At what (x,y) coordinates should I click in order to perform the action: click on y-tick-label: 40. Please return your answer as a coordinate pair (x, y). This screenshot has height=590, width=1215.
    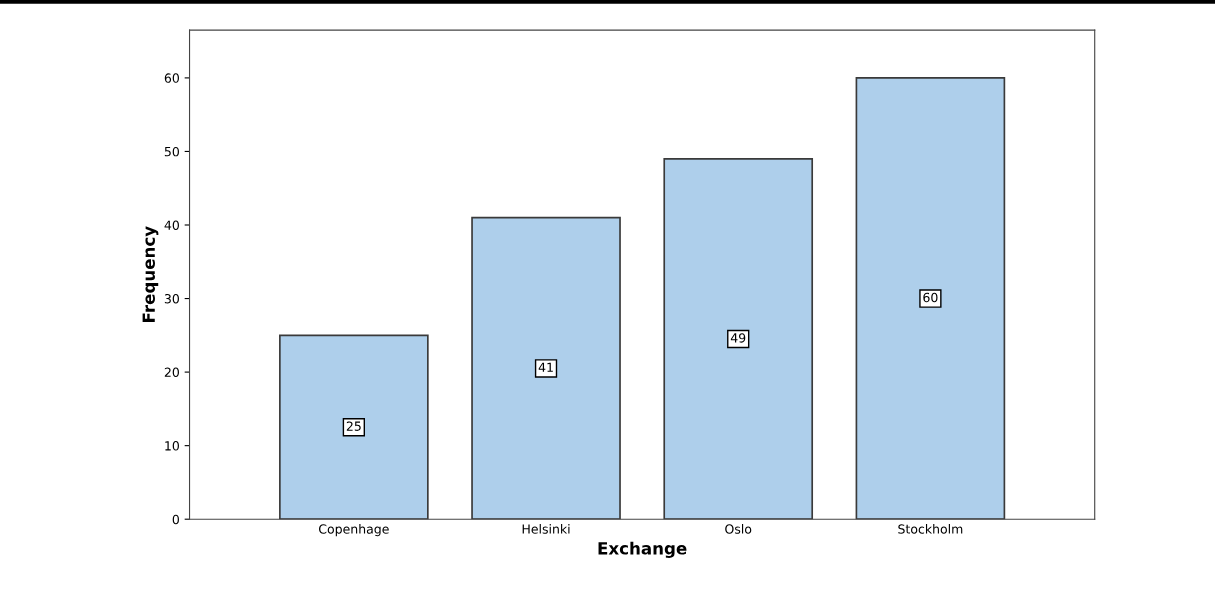
    Looking at the image, I should click on (171, 225).